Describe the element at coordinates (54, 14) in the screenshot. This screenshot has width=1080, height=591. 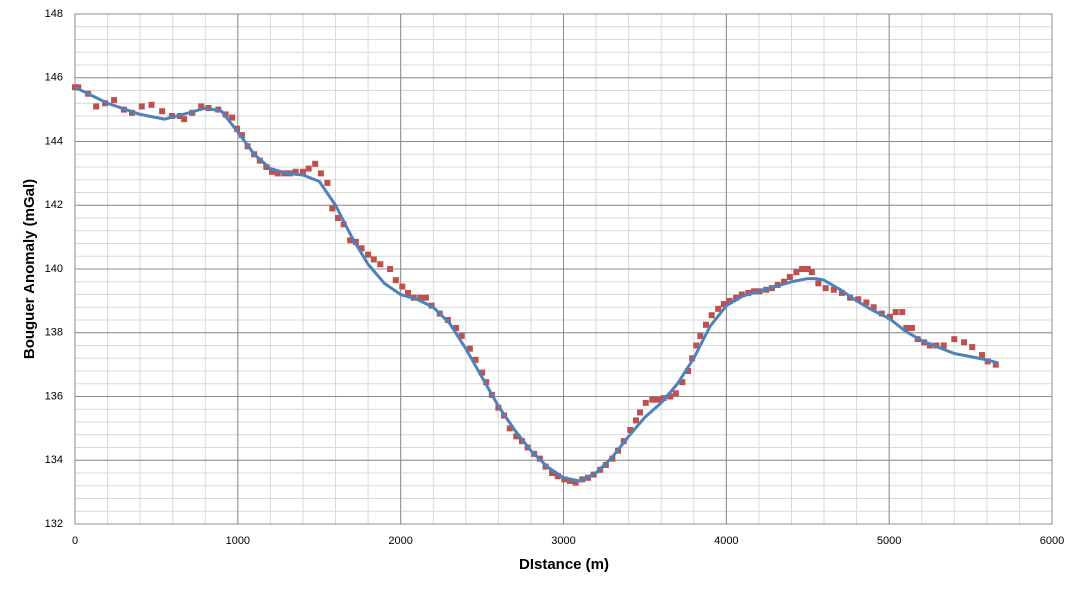
I see `y-tick-label: 148` at that location.